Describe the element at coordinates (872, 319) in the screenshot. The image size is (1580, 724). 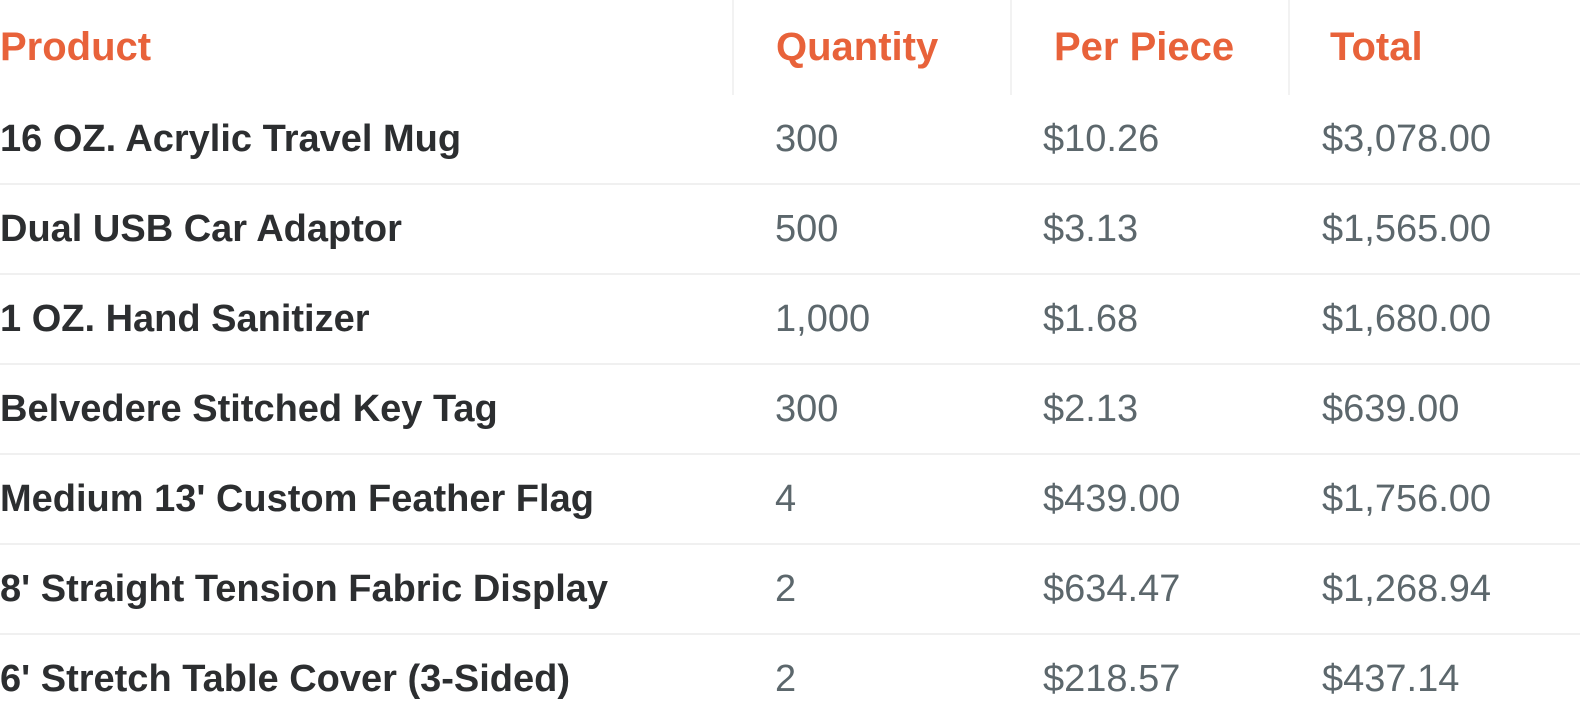
I see `quantity-cell: 1,000` at that location.